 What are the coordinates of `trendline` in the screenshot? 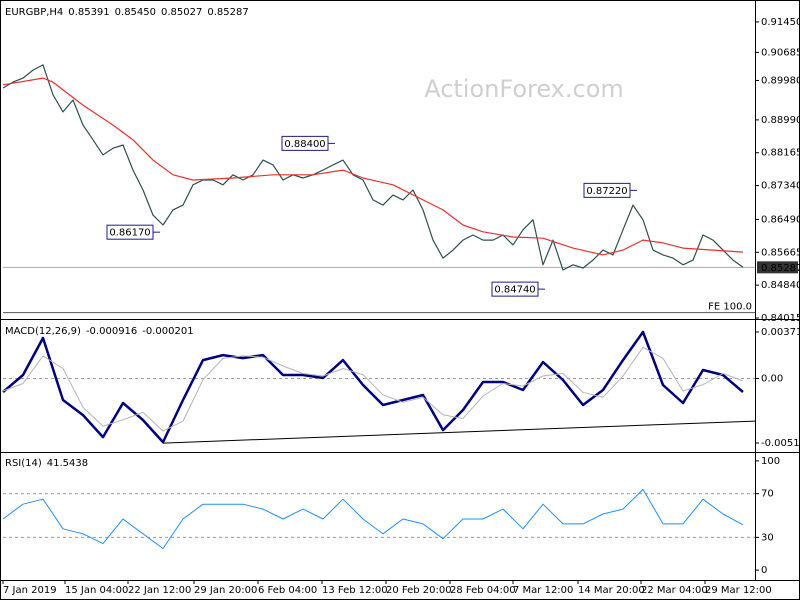 It's located at (459, 432).